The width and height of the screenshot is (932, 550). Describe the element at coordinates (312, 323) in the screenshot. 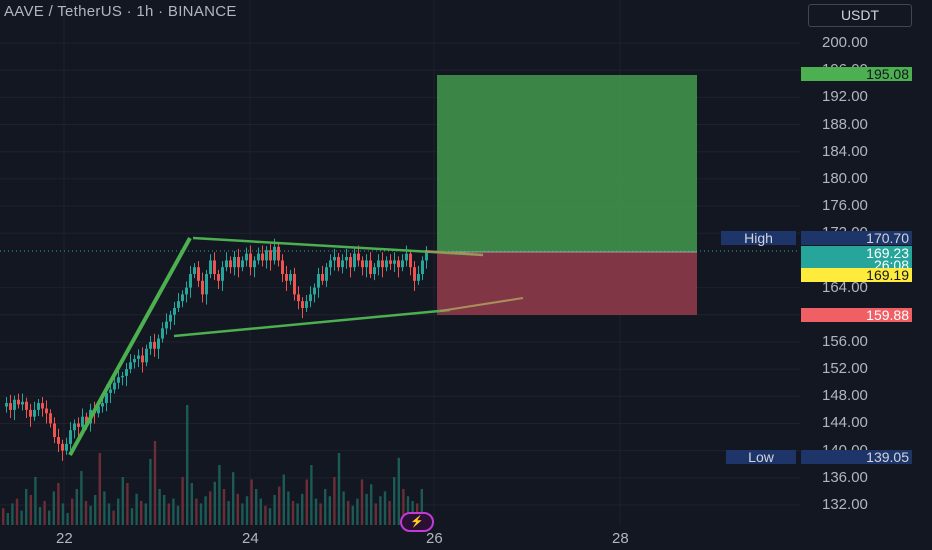

I see `lower-trendline` at that location.